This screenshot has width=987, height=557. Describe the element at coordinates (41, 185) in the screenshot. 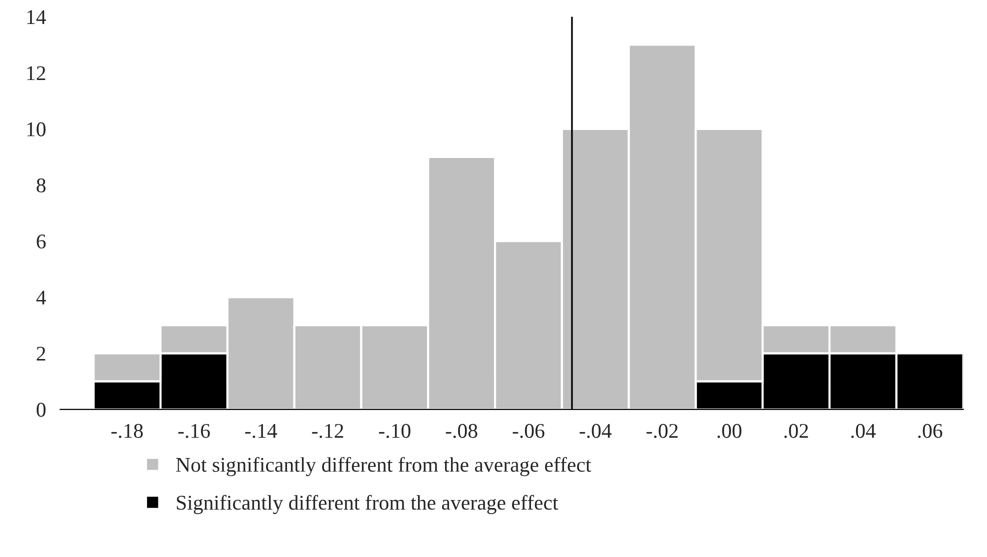

I see `y-tick-label: 8` at that location.